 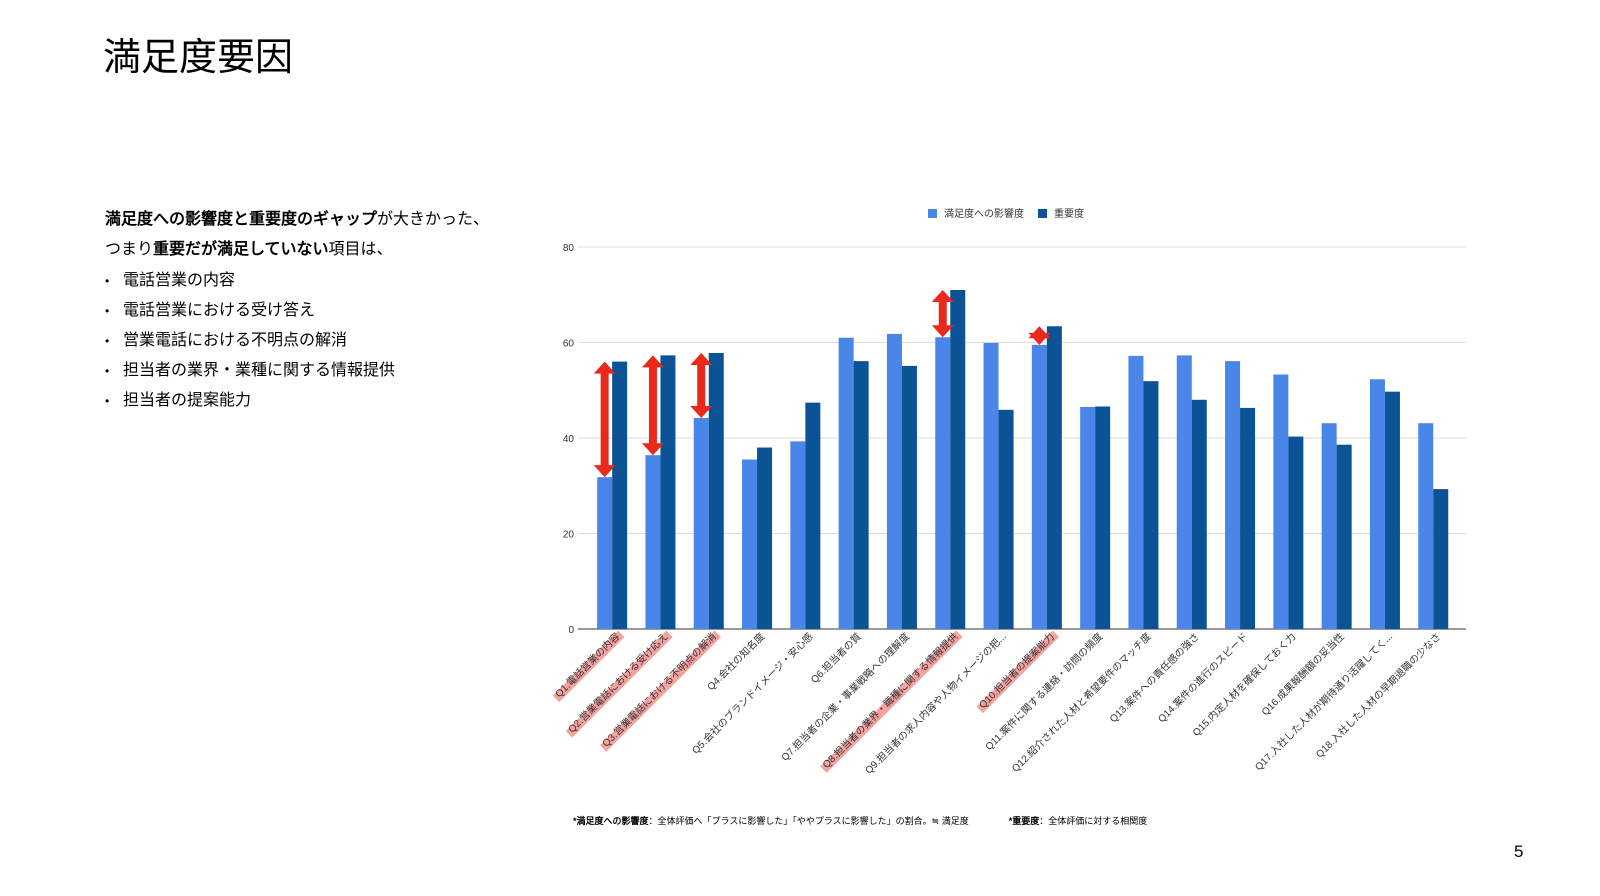 I want to click on x-label-group: Q16.成果報酬額の妥当性, so click(x=1303, y=674).